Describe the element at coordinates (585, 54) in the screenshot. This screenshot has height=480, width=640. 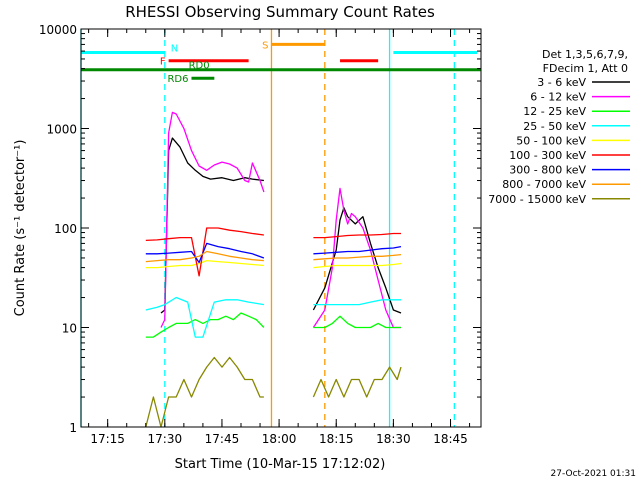
I see `legend-header-0: Det 1,3,5,6,7,9,` at that location.